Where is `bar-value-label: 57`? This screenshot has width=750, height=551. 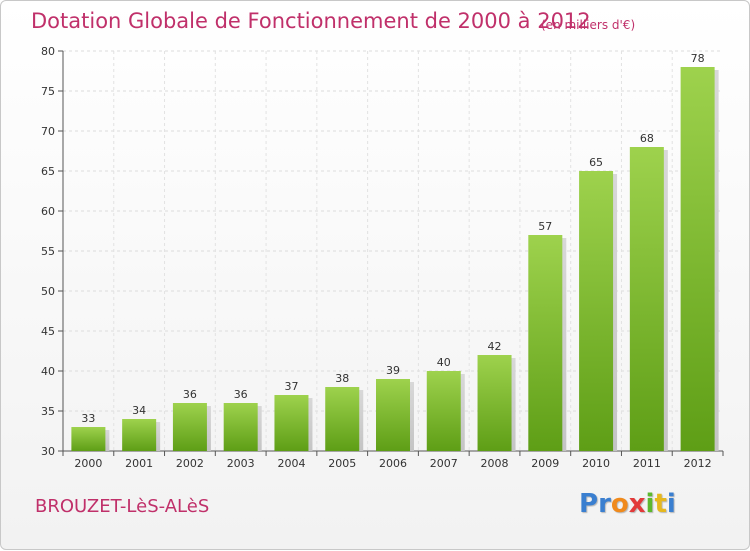
bar-value-label: 57 is located at coordinates (545, 226).